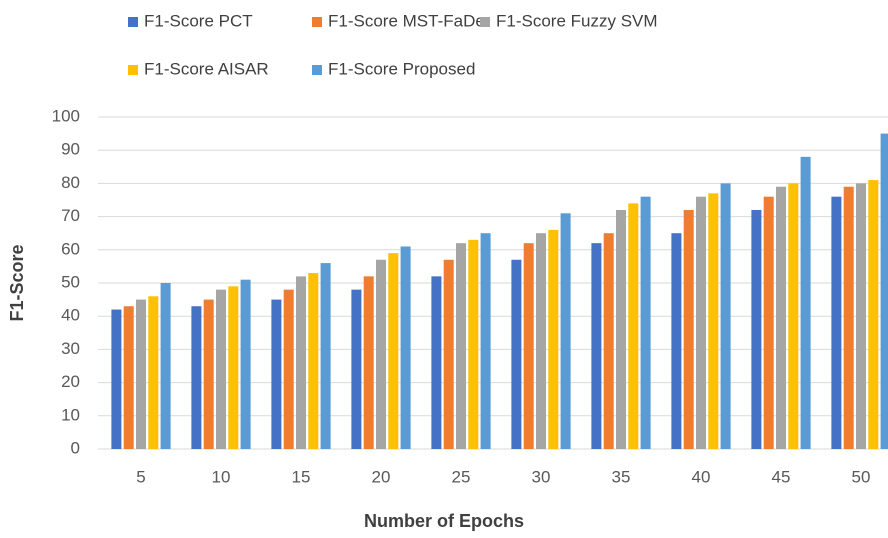 This screenshot has height=538, width=888. What do you see at coordinates (781, 476) in the screenshot?
I see `x-tick-label: 45` at bounding box center [781, 476].